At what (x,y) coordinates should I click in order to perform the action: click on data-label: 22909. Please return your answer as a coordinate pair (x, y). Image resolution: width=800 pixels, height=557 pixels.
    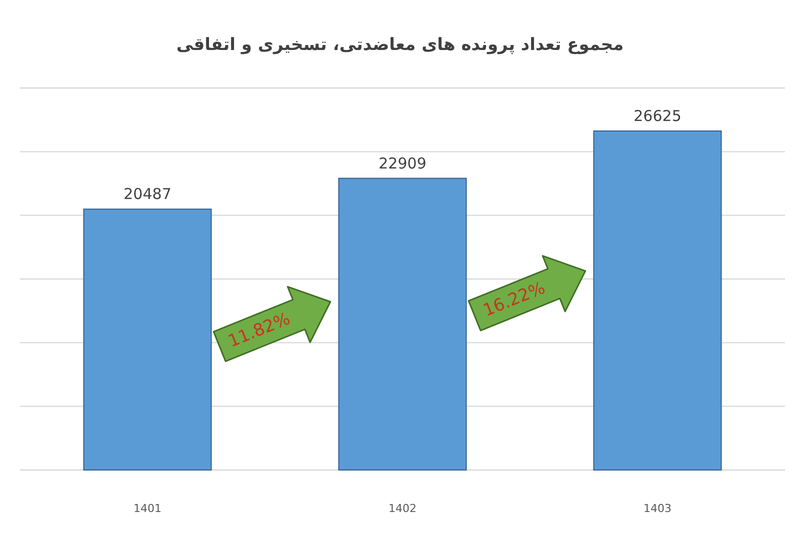
    Looking at the image, I should click on (402, 163).